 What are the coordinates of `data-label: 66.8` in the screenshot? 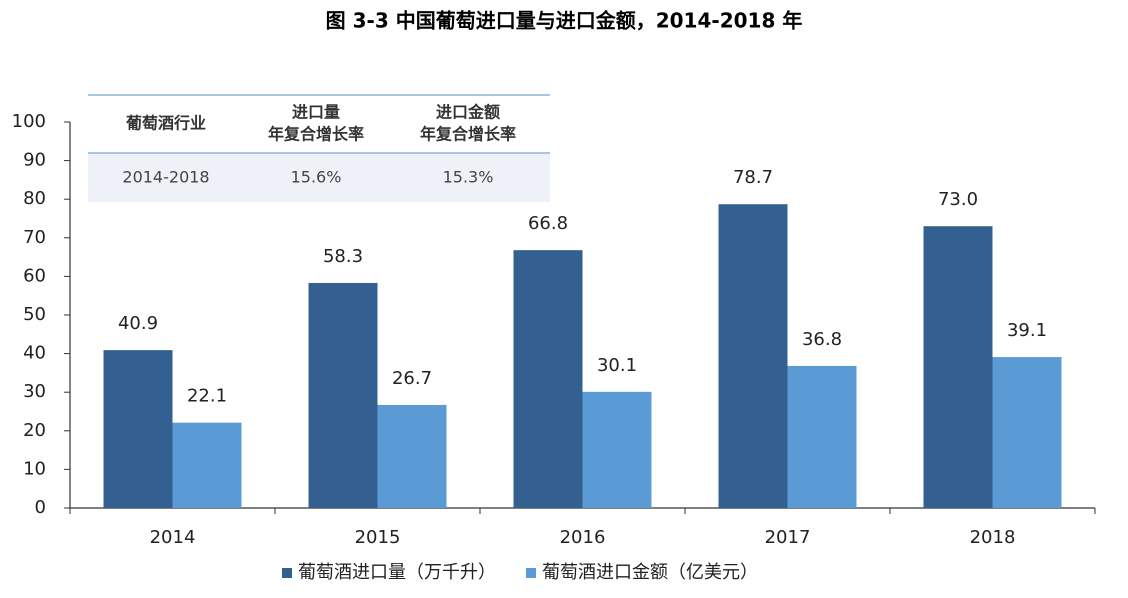 It's located at (548, 223).